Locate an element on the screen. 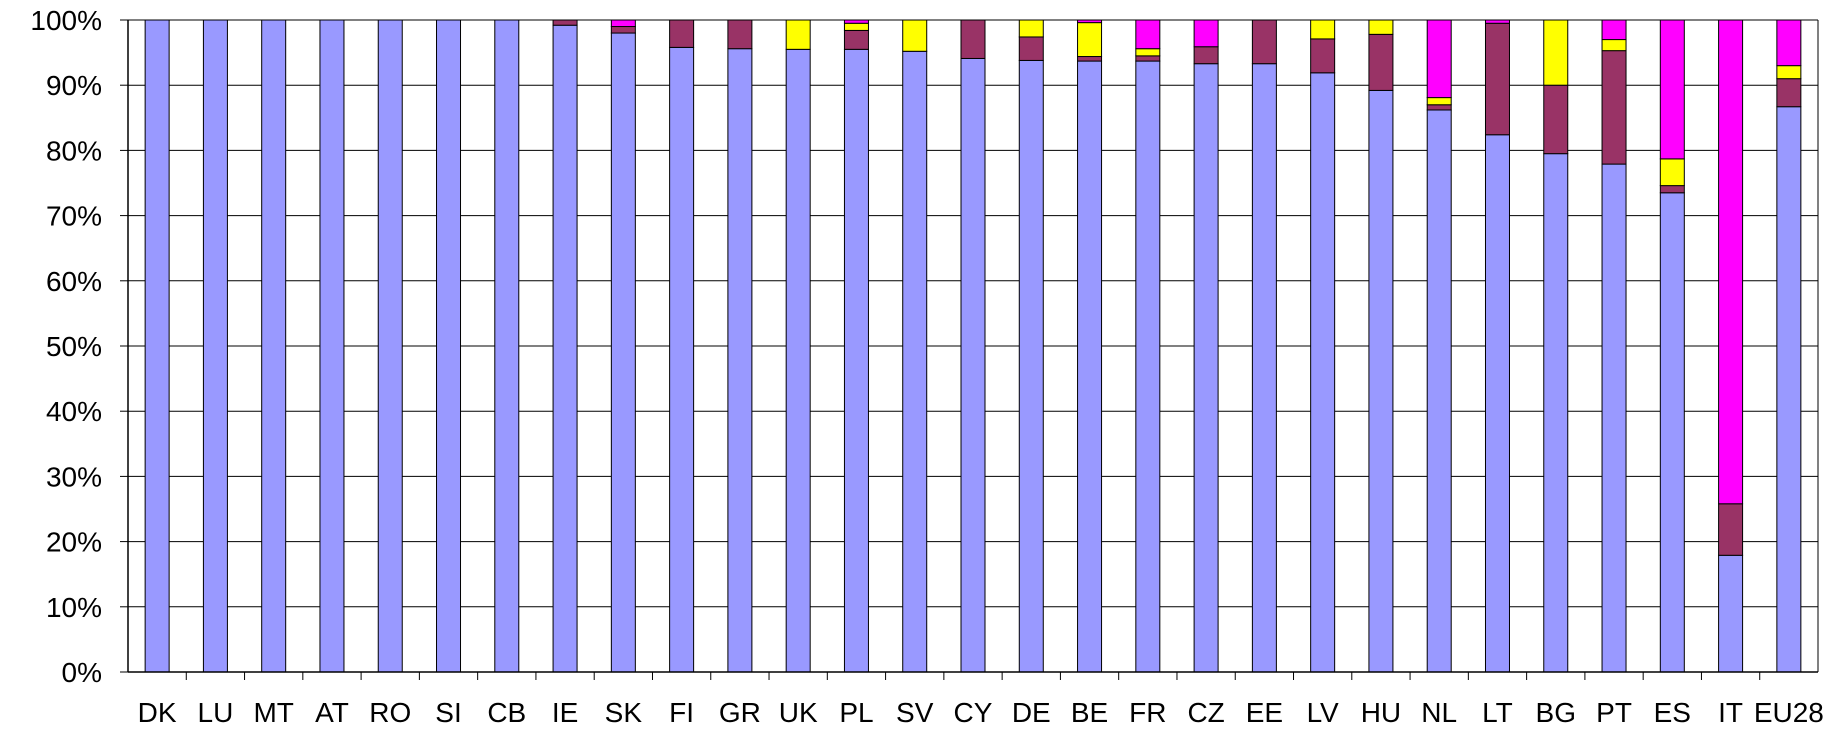 The image size is (1843, 736). x-tick-label: DK is located at coordinates (157, 712).